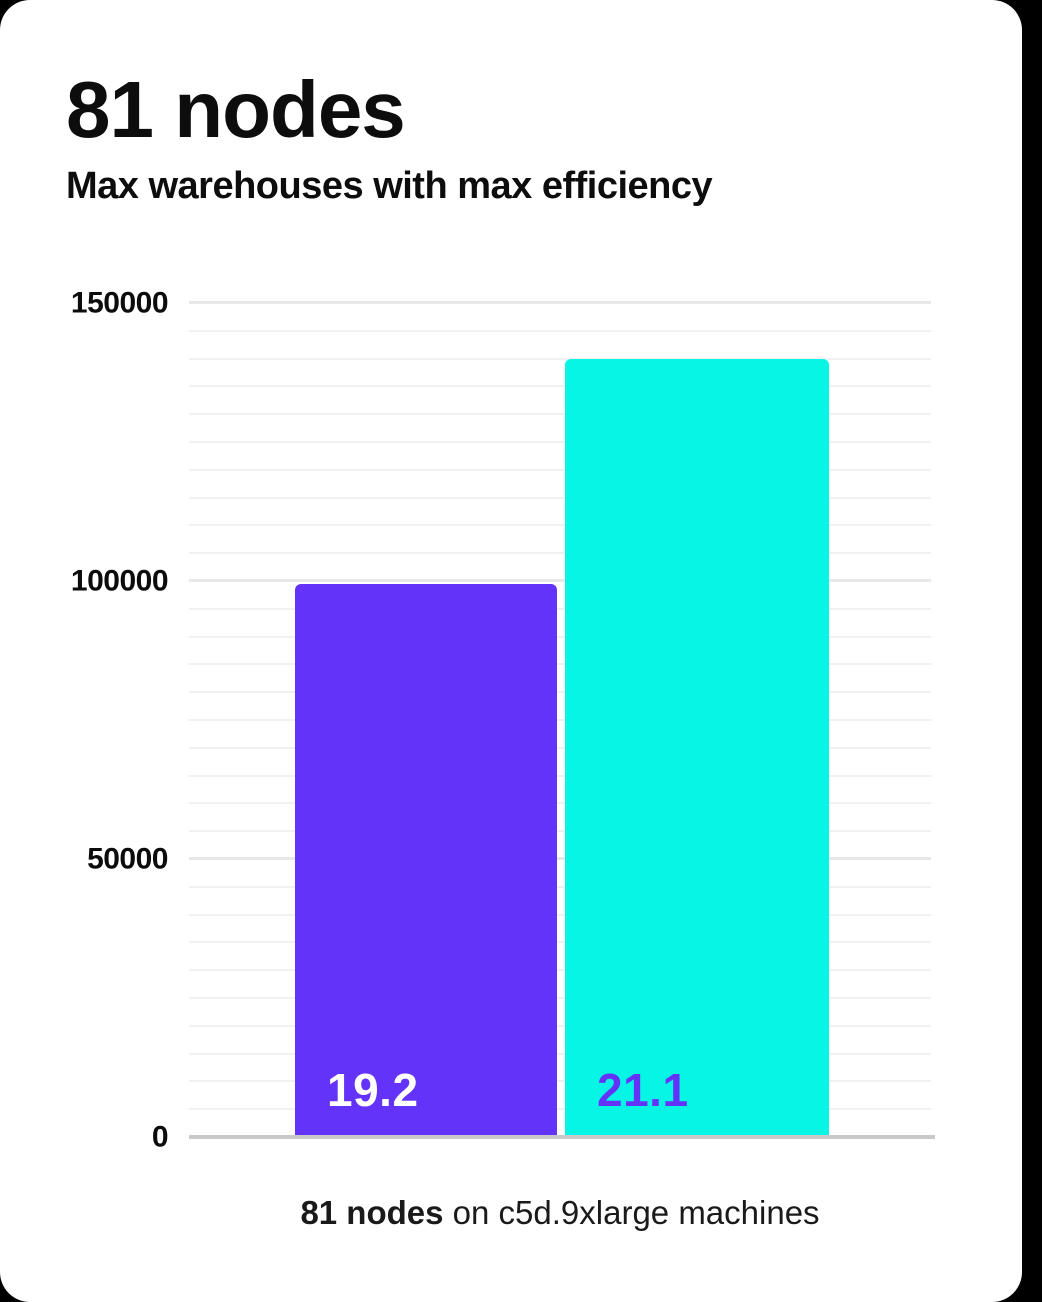  What do you see at coordinates (114, 720) in the screenshot?
I see `y-axis-tick-labels: 0 50000 100000 150000` at bounding box center [114, 720].